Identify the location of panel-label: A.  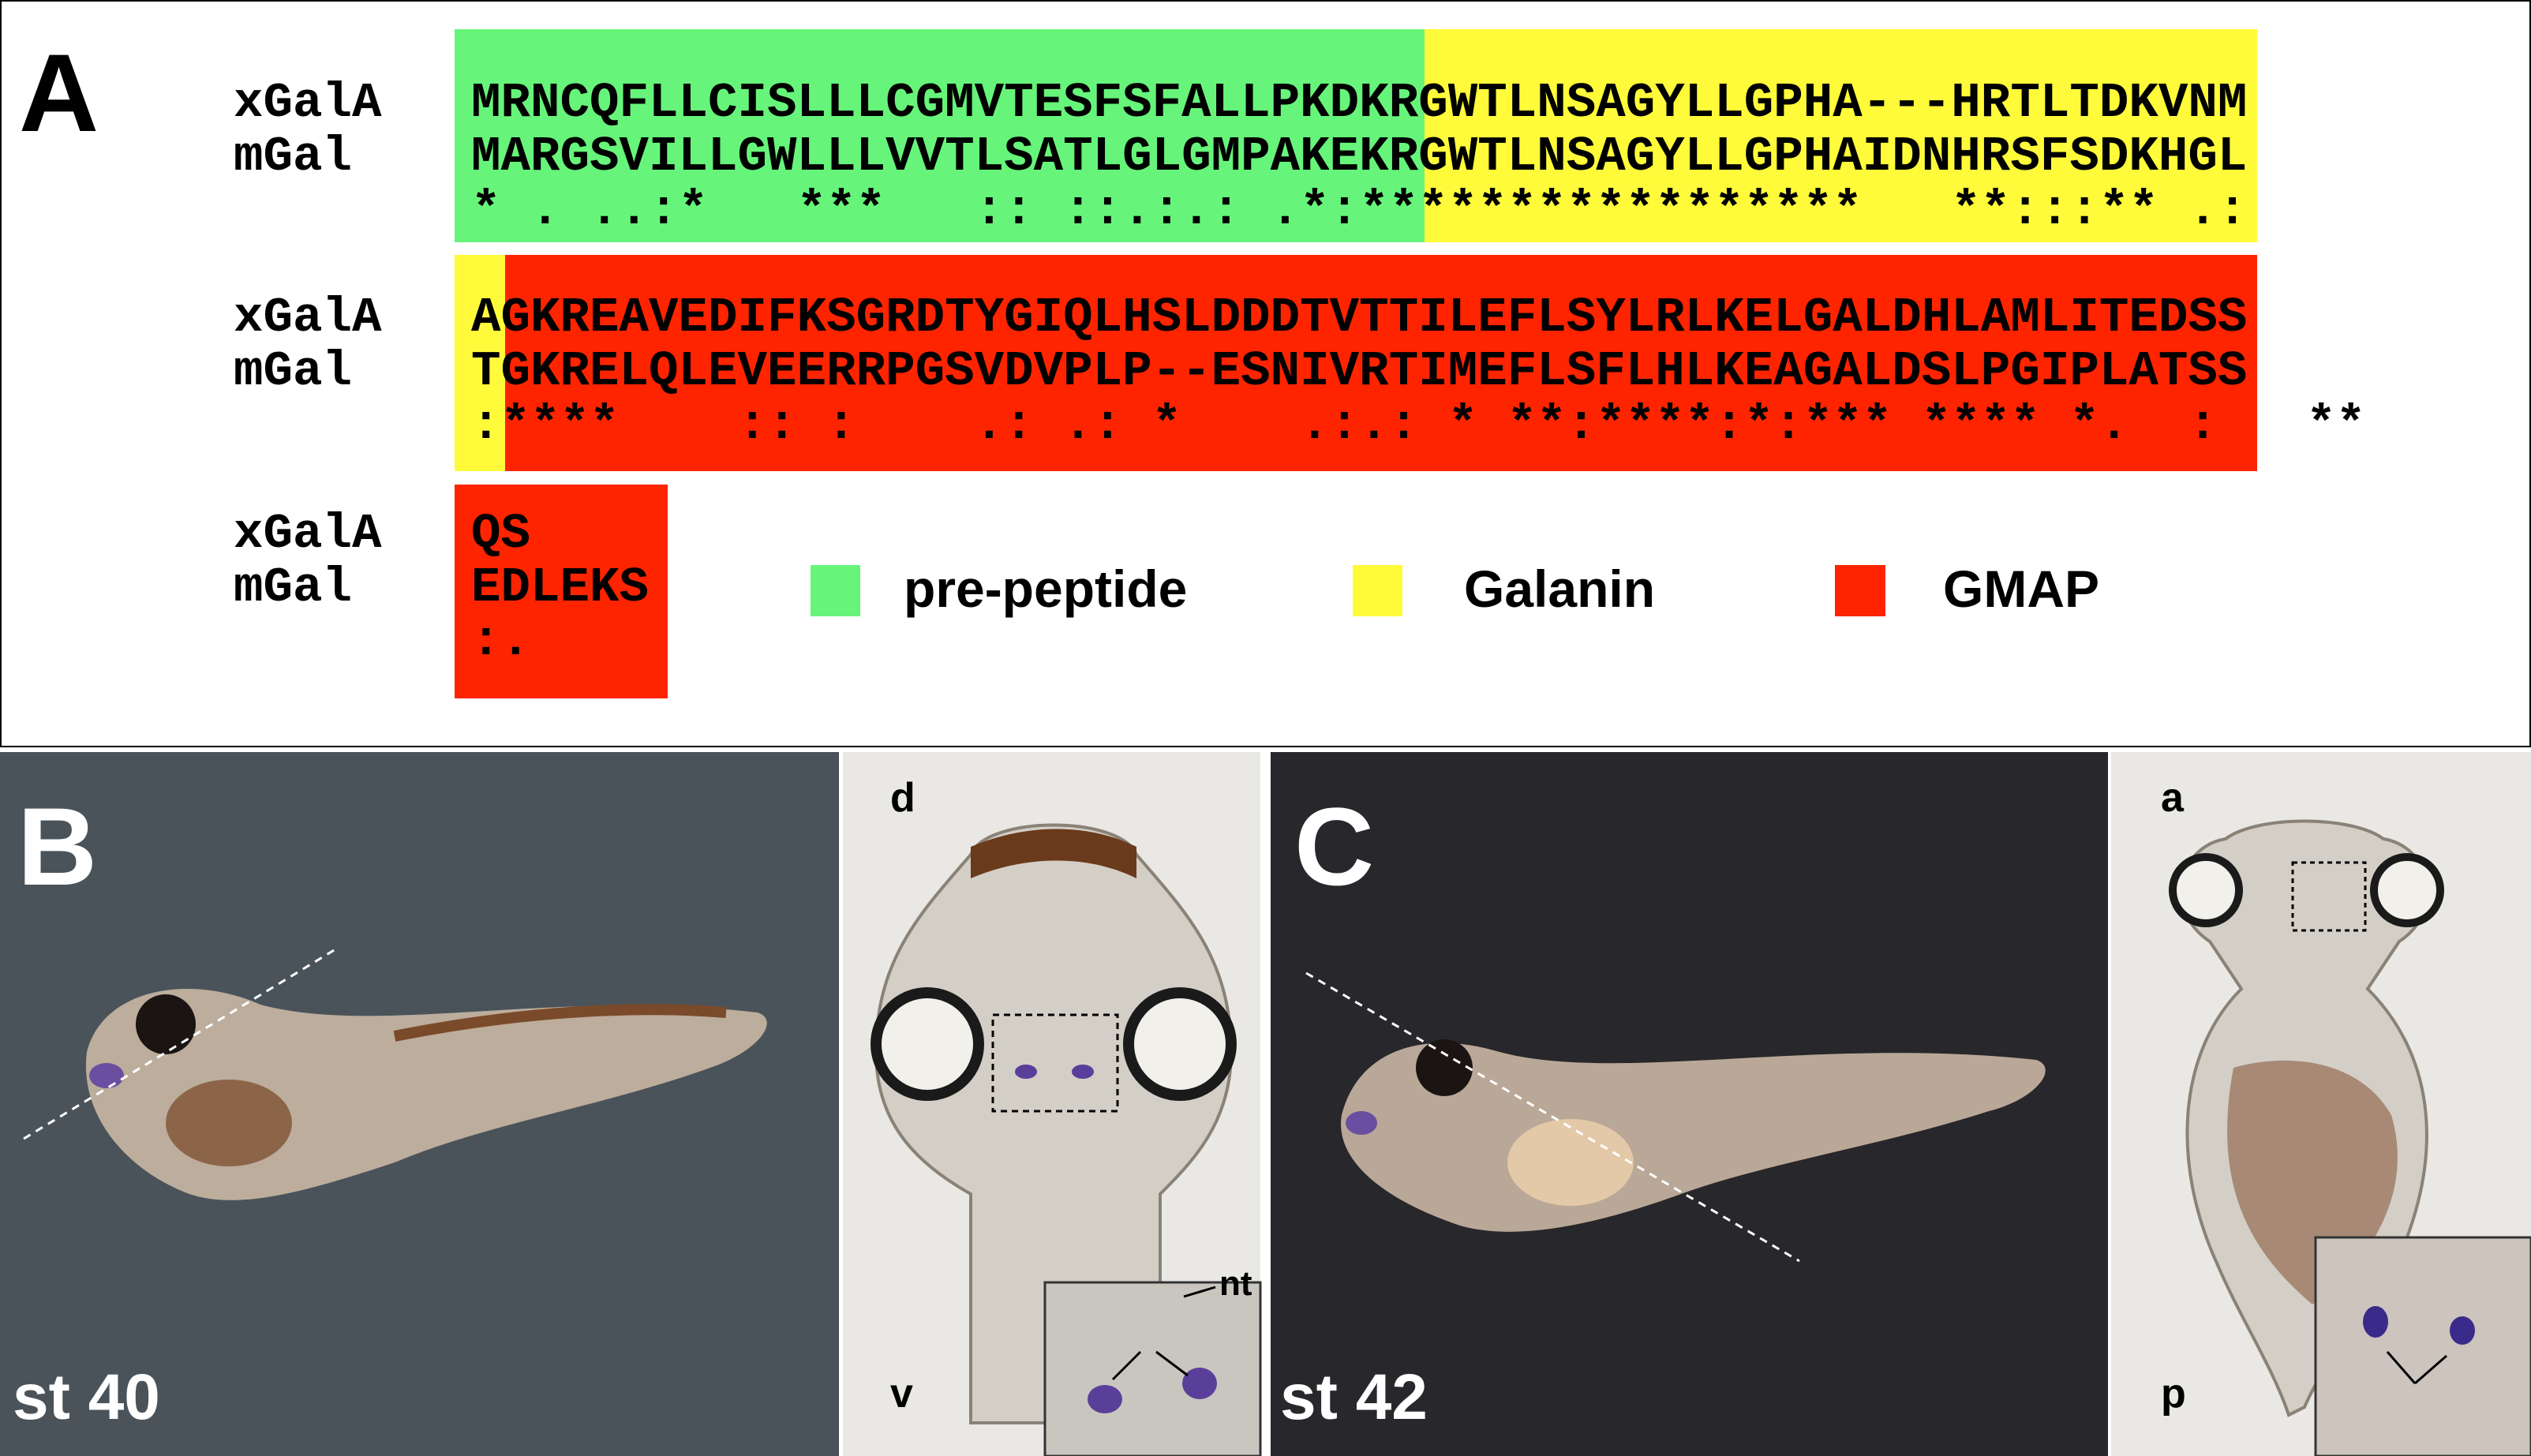
(59, 93).